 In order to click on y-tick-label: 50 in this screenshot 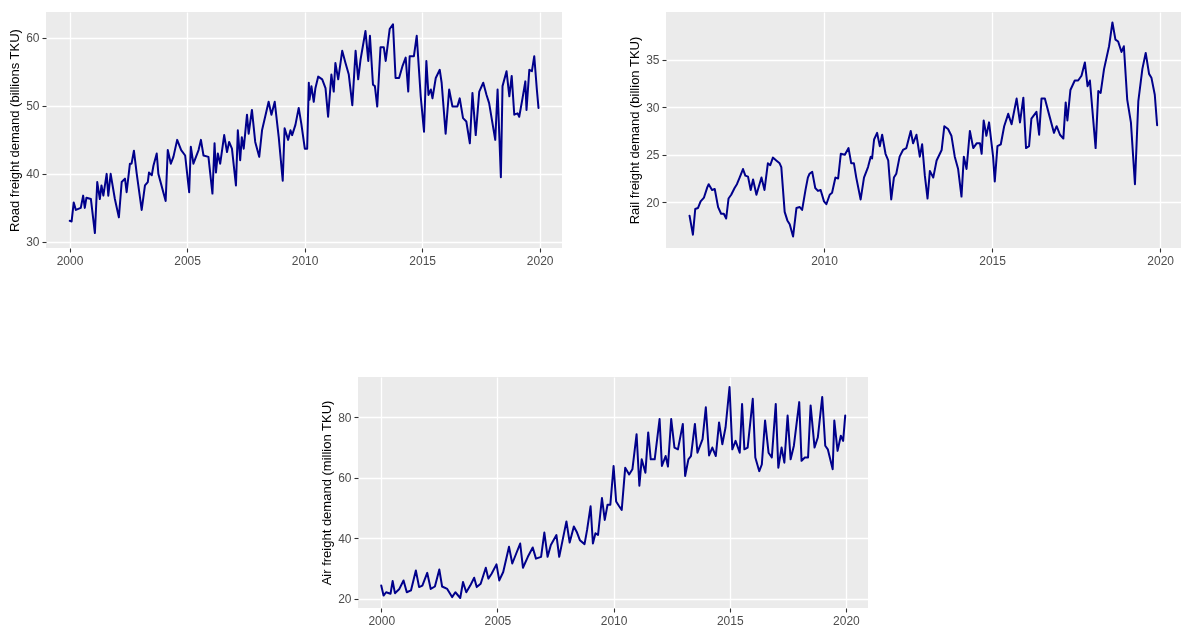, I will do `click(33, 106)`.